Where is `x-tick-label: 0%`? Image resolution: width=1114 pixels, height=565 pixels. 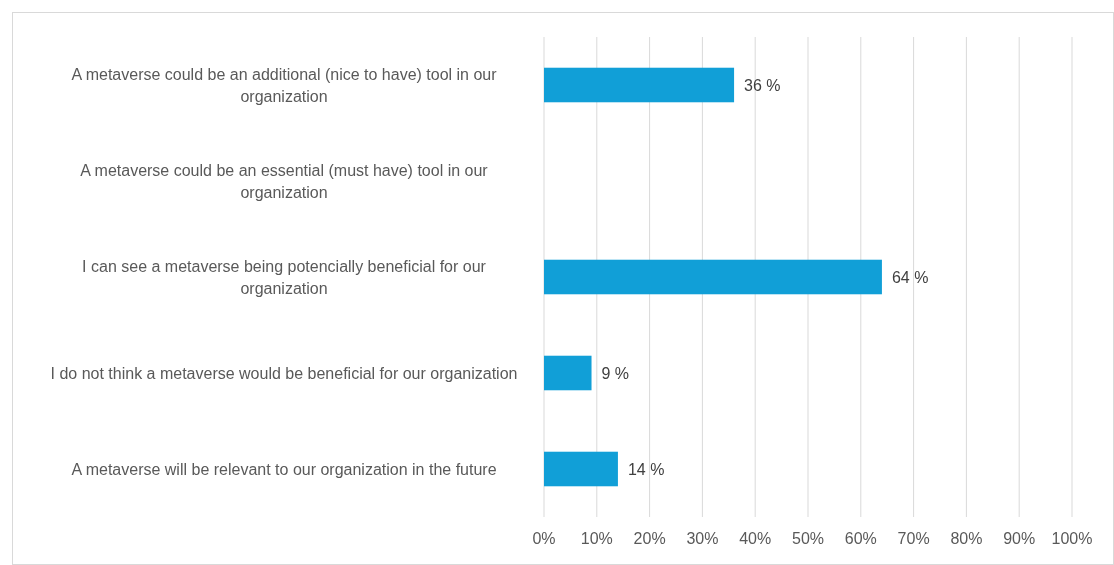 x-tick-label: 0% is located at coordinates (544, 538).